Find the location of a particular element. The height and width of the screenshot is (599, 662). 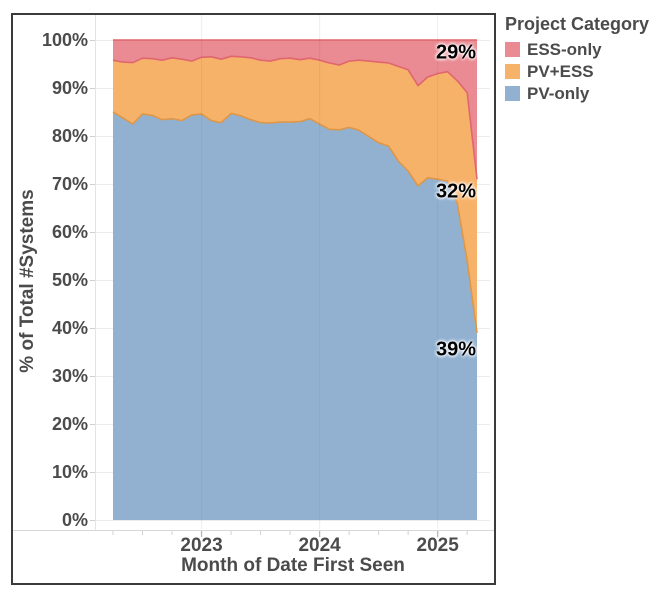

area-ess-only is located at coordinates (295, 110).